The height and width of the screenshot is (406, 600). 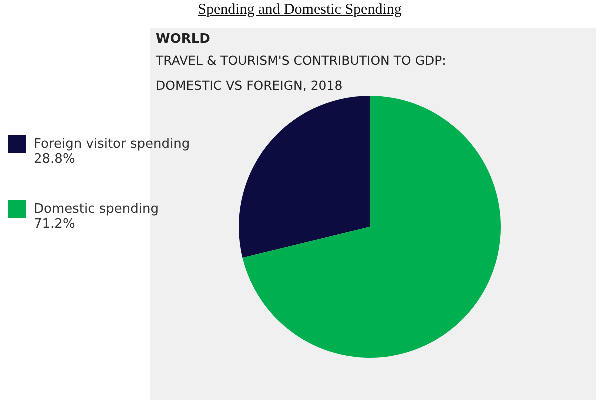 What do you see at coordinates (183, 39) in the screenshot?
I see `chart-title: WORLD` at bounding box center [183, 39].